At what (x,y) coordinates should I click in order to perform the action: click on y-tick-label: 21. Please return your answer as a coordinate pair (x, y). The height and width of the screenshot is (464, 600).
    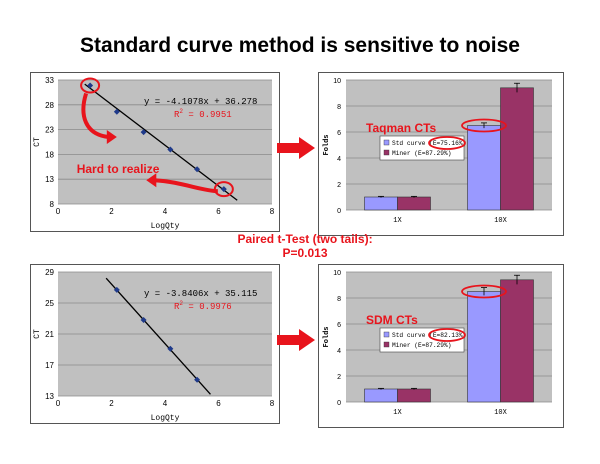
    Looking at the image, I should click on (49, 334).